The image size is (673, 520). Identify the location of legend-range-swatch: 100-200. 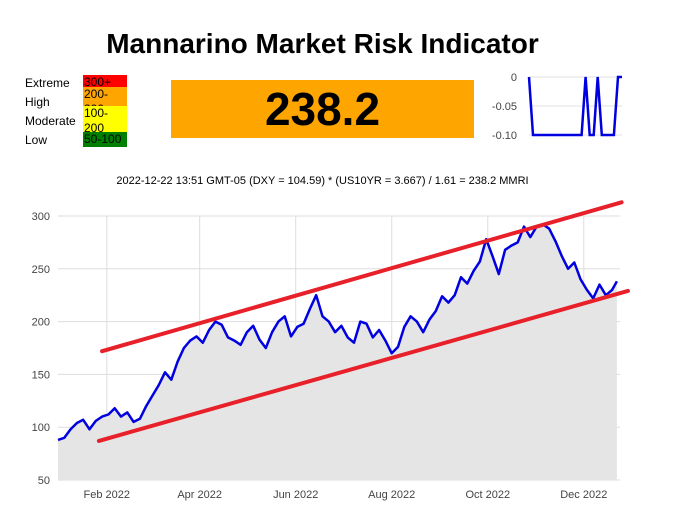
(105, 120).